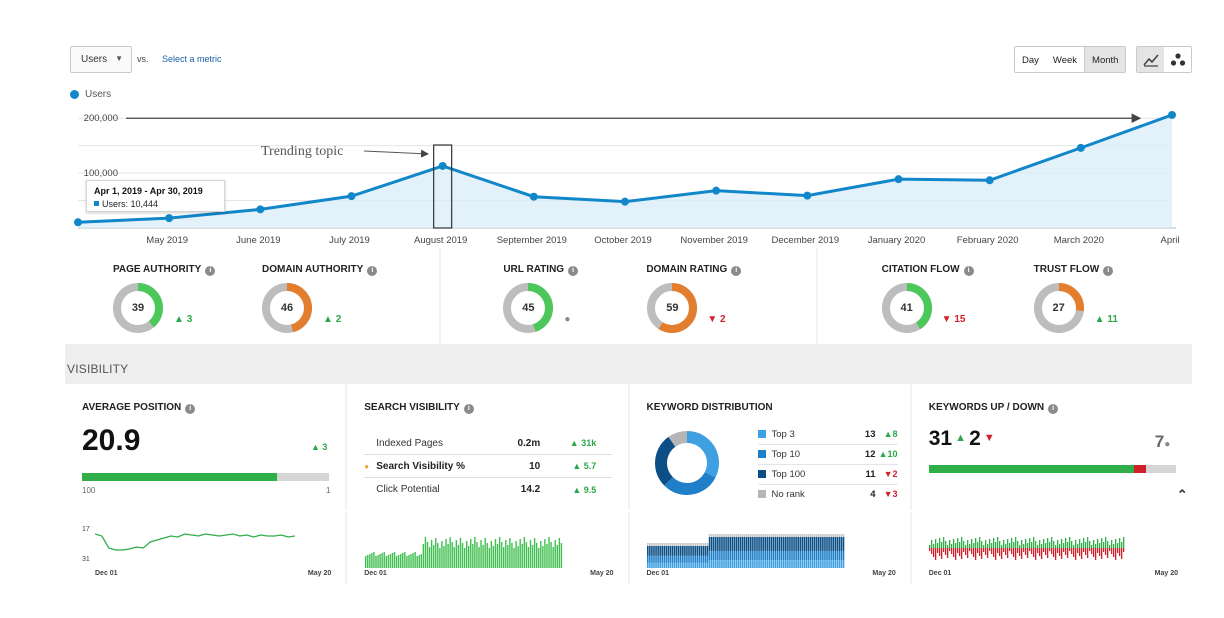 The width and height of the screenshot is (1224, 618). Describe the element at coordinates (1182, 494) in the screenshot. I see `chevron-up-icon: ⌃` at that location.